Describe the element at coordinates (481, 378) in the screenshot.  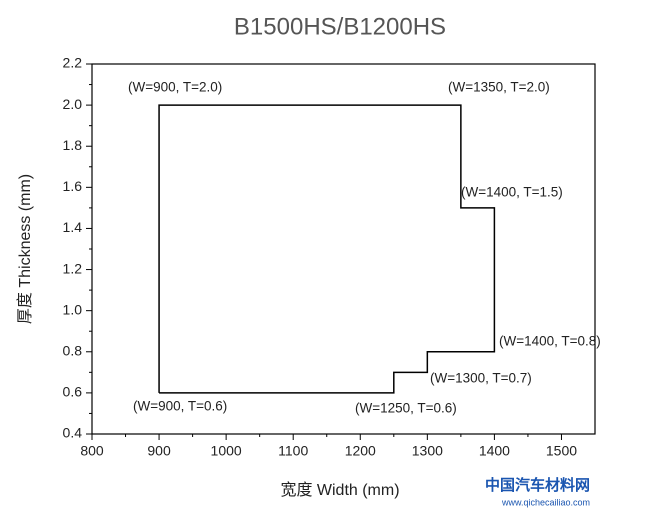
I see `annotation: (W=1300, T=0.7)` at that location.